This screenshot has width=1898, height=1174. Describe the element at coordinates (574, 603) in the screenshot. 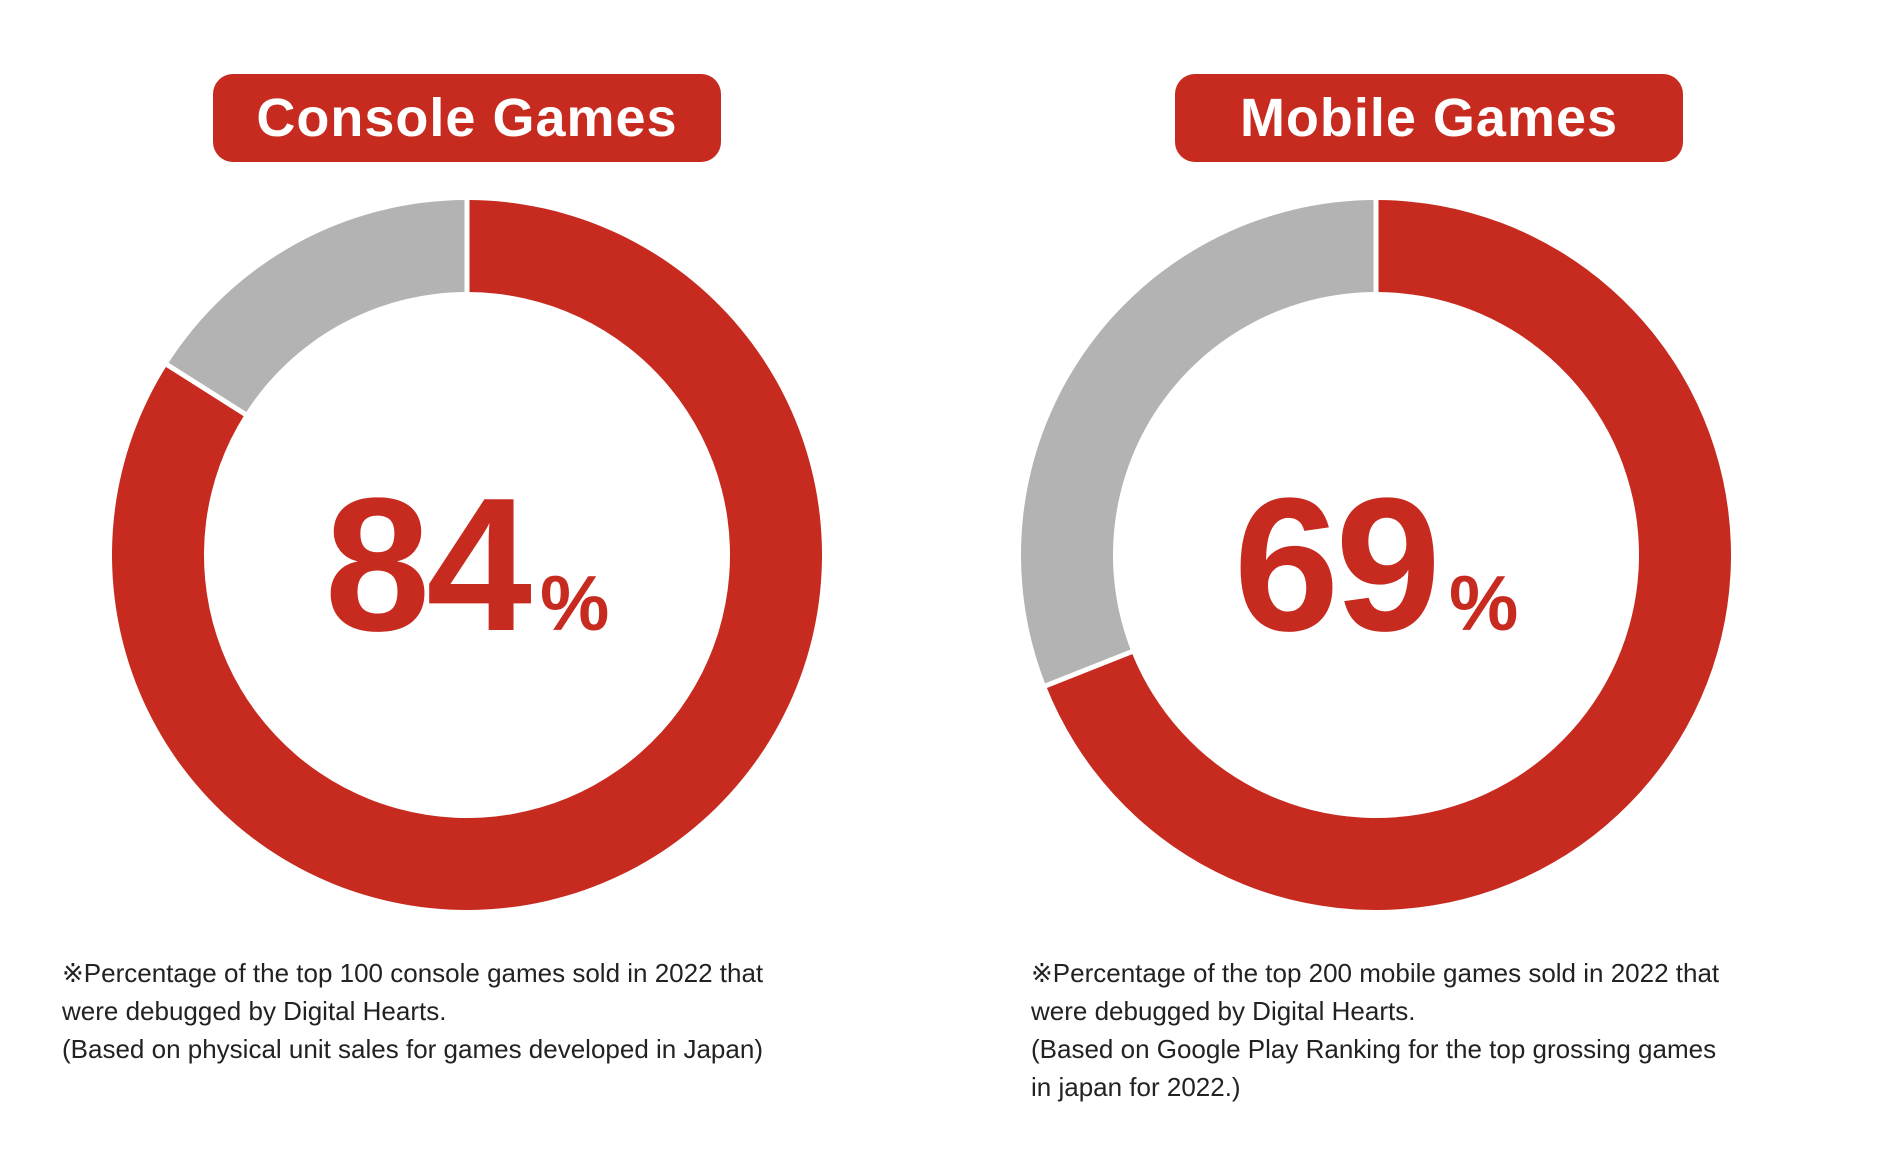

I see `console-games-percent-sign: %` at that location.